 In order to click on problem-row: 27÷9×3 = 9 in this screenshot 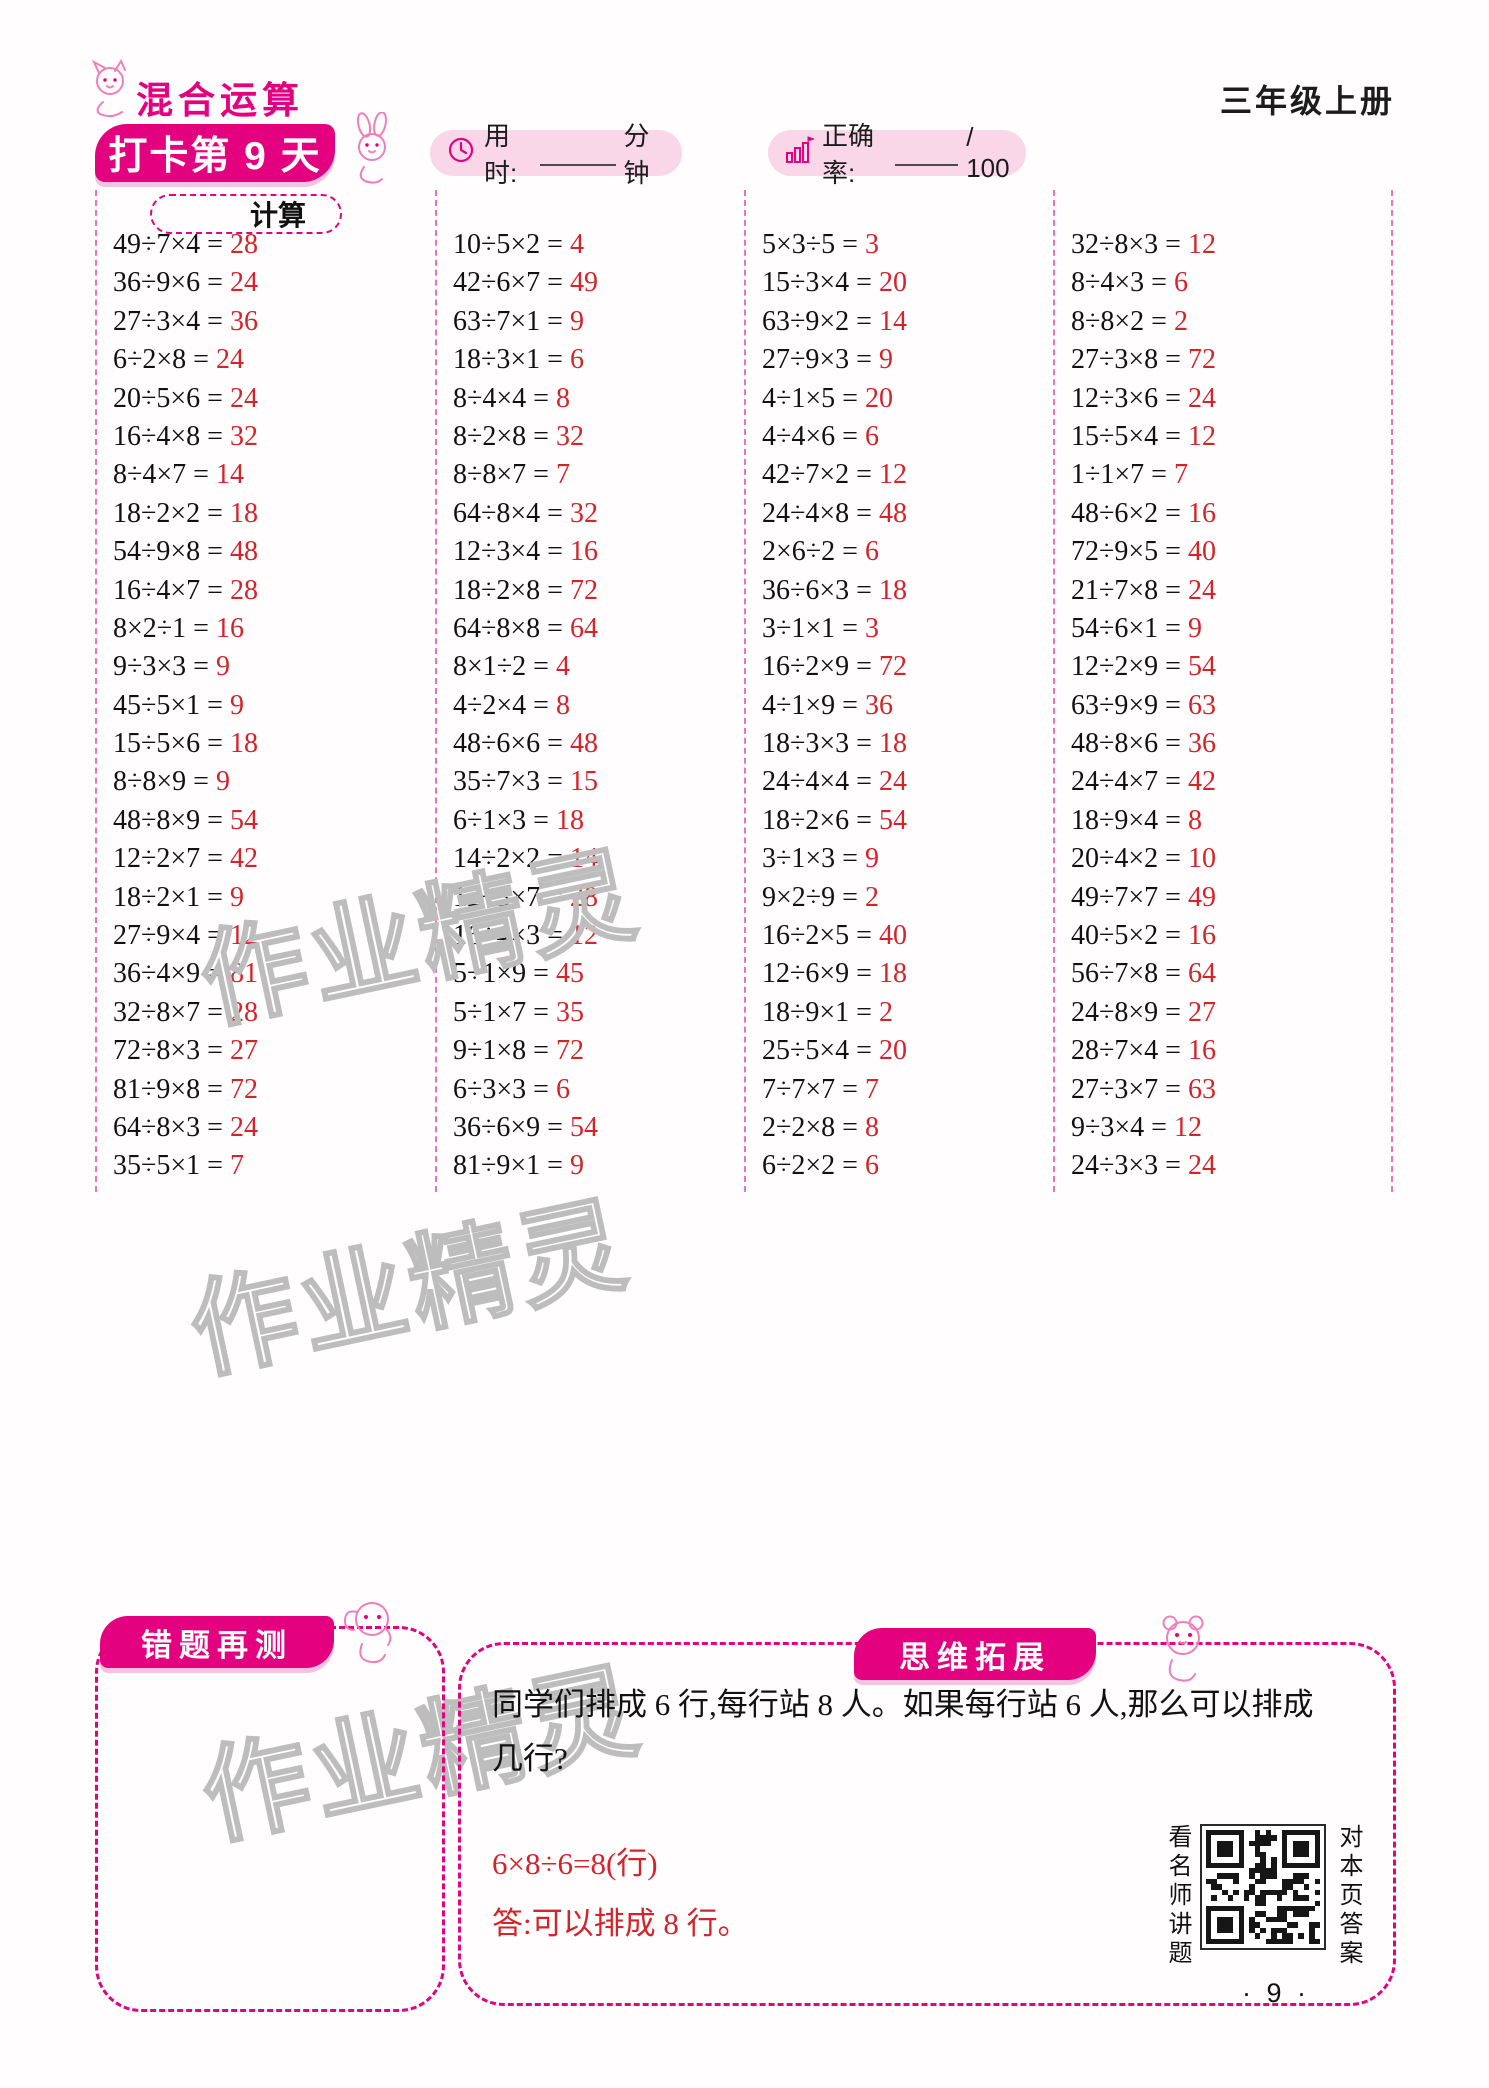, I will do `click(907, 360)`.